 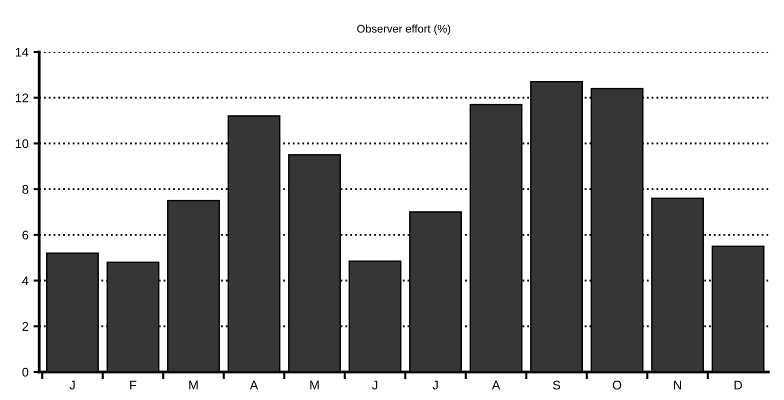 What do you see at coordinates (25, 326) in the screenshot?
I see `y-tick-label: 2` at bounding box center [25, 326].